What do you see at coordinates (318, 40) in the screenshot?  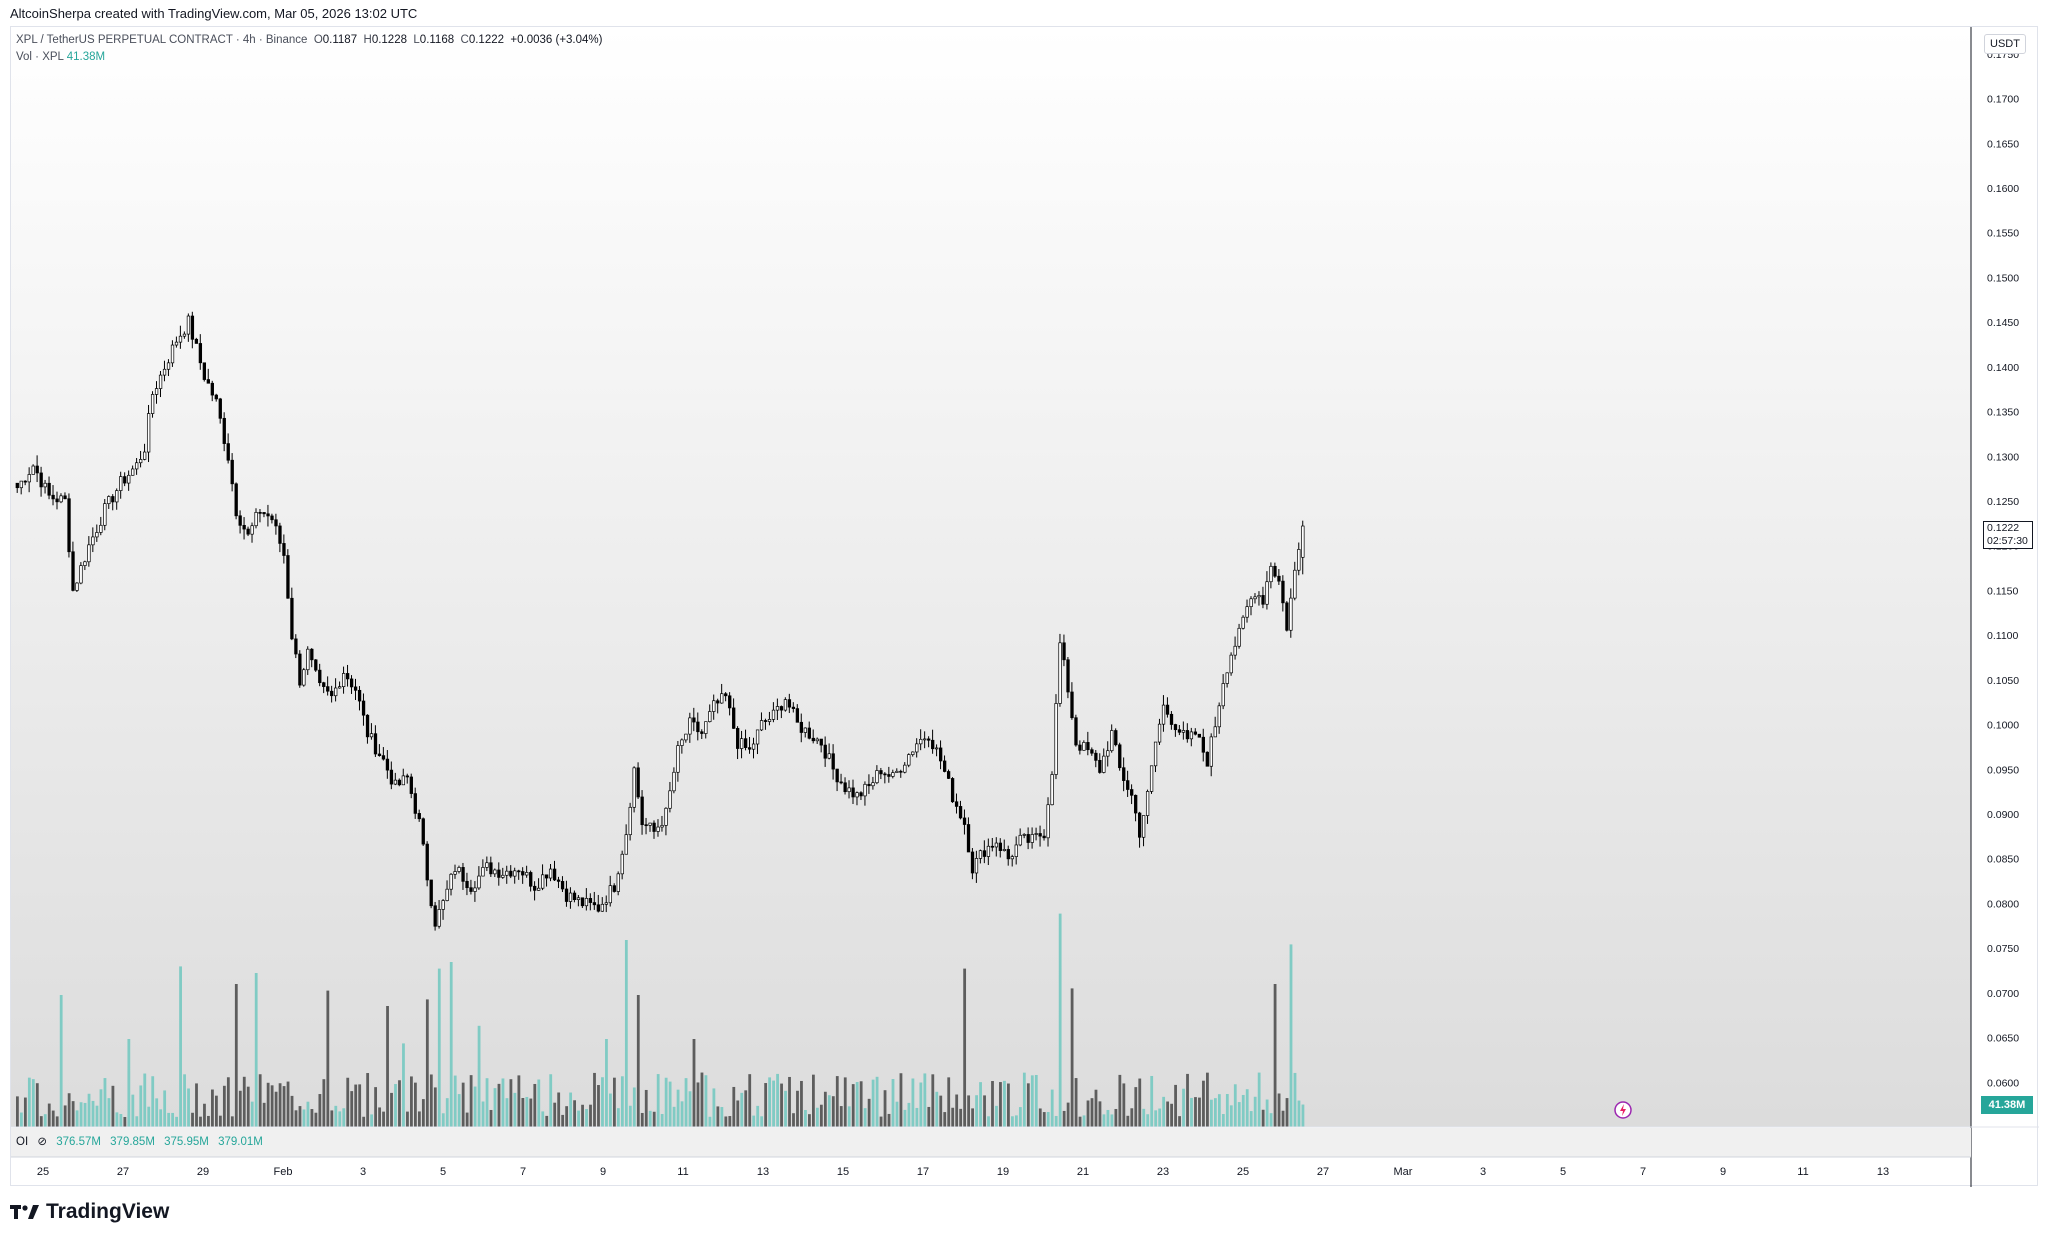 I see `open-label: O` at bounding box center [318, 40].